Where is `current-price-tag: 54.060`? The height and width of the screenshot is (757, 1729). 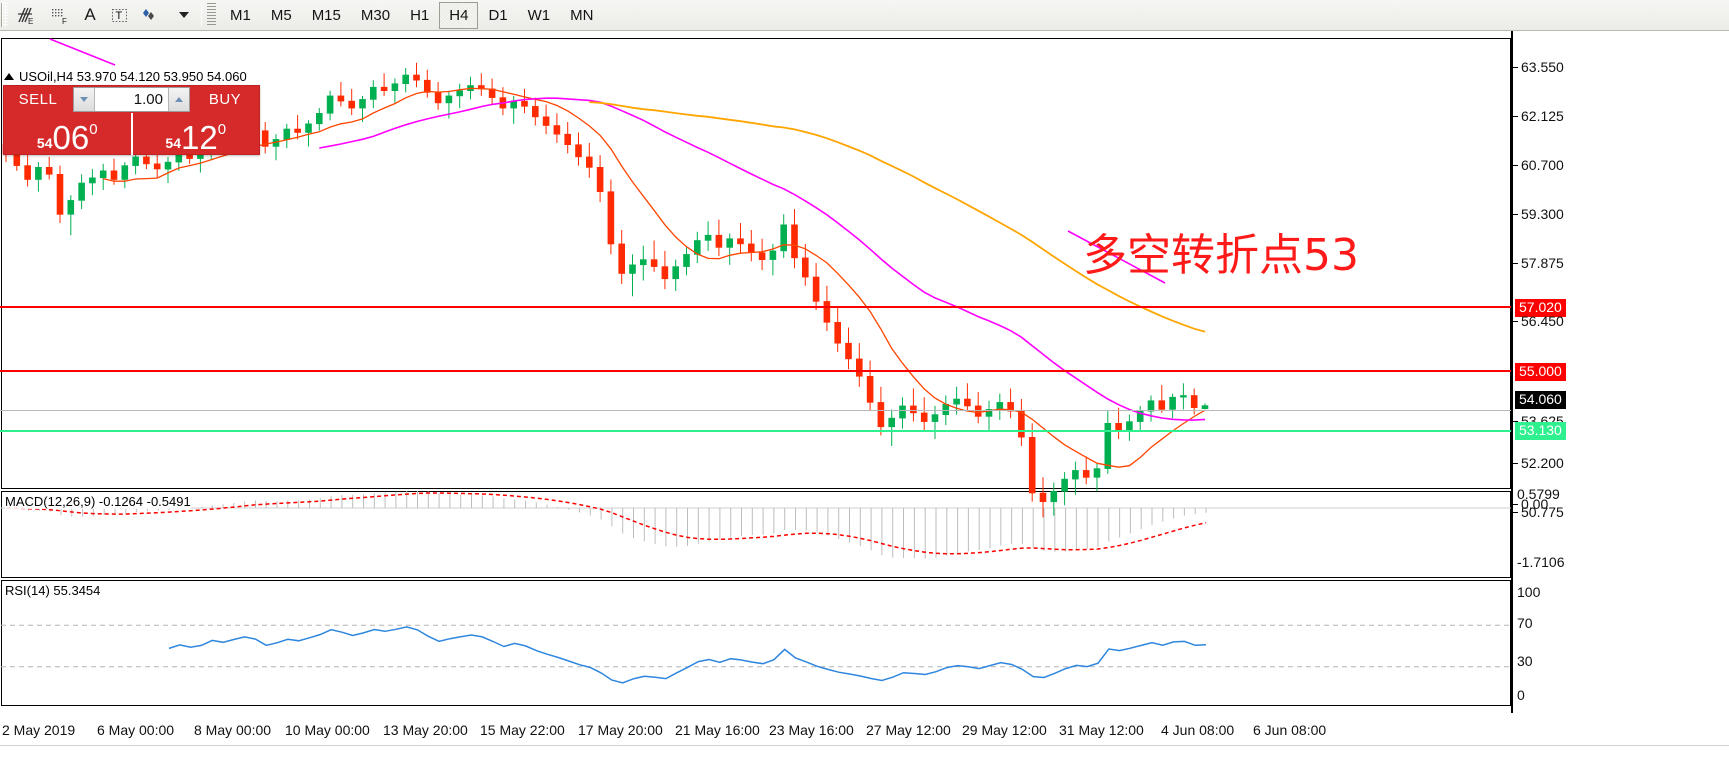
current-price-tag: 54.060 is located at coordinates (1540, 400).